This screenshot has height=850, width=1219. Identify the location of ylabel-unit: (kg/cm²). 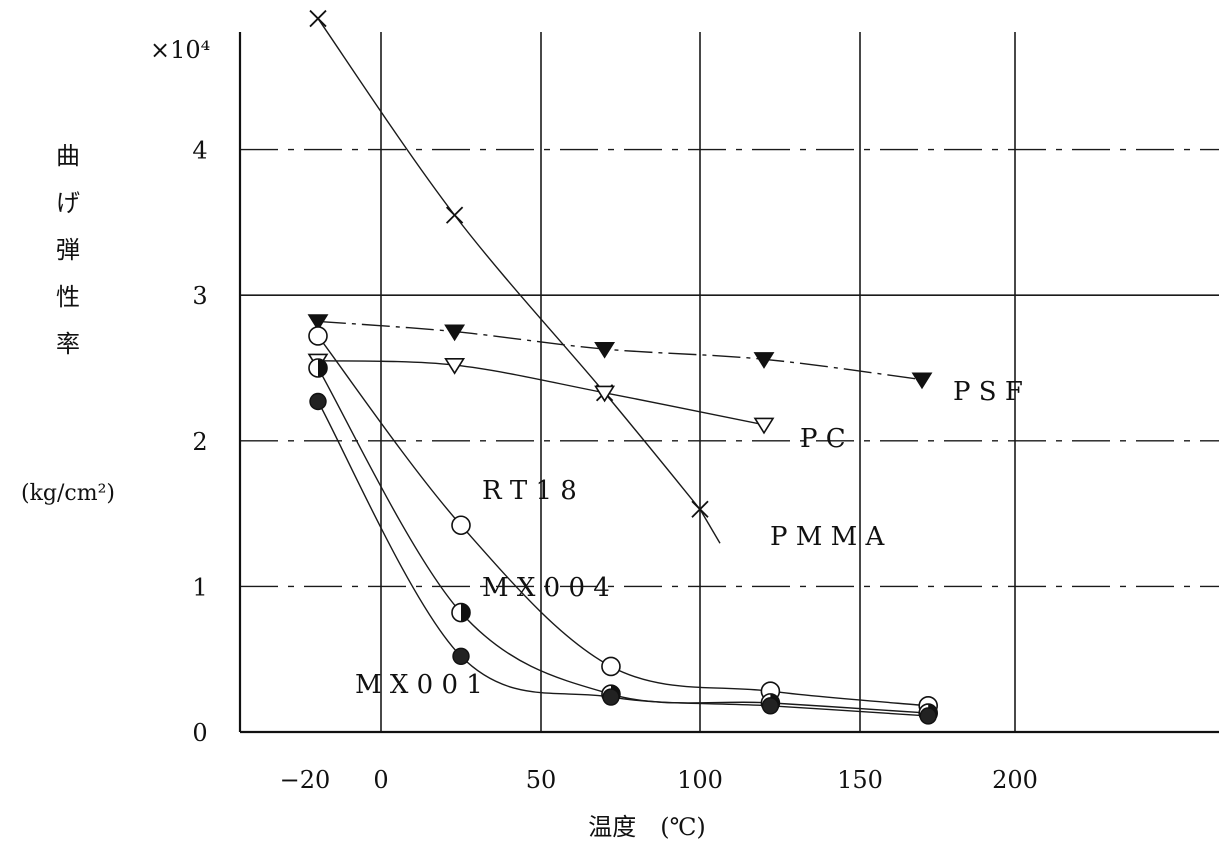
(68, 493).